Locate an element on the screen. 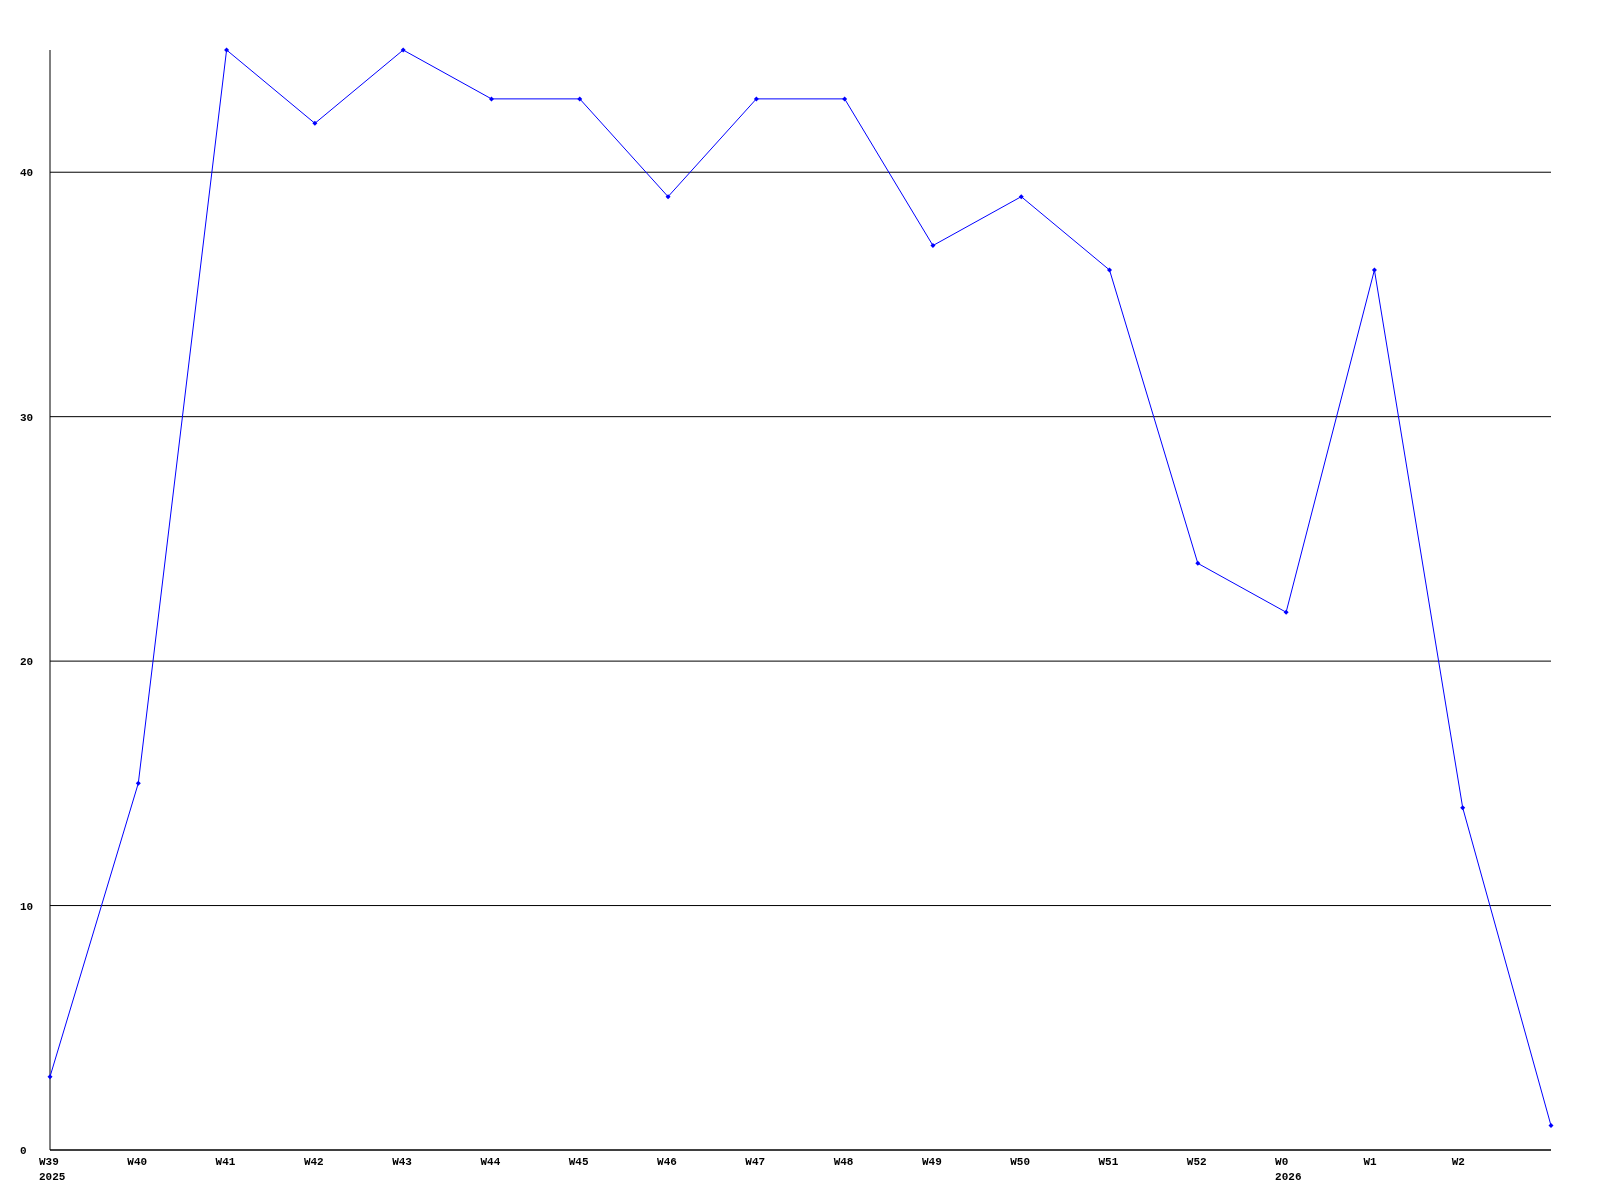  x-tick-label: W48 is located at coordinates (843, 1162).